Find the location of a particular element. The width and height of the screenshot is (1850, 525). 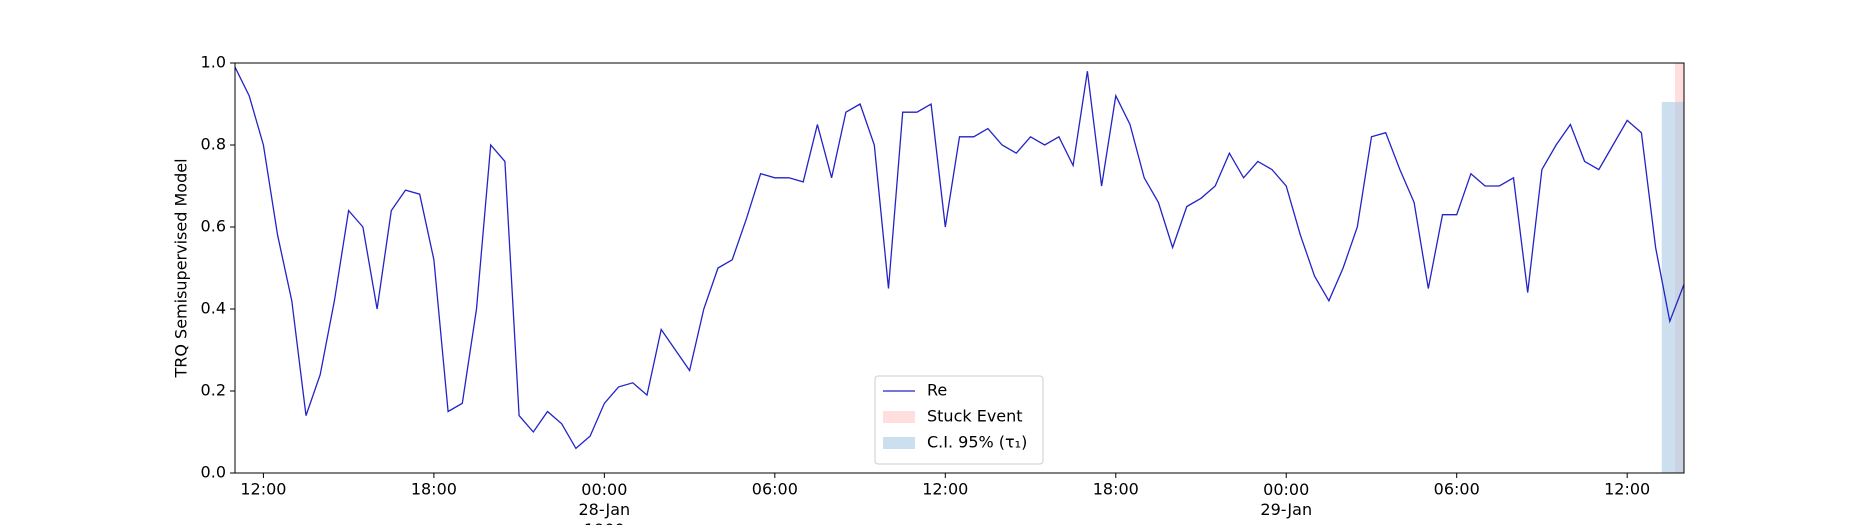

y-tick-label: 0.2 is located at coordinates (213, 390).